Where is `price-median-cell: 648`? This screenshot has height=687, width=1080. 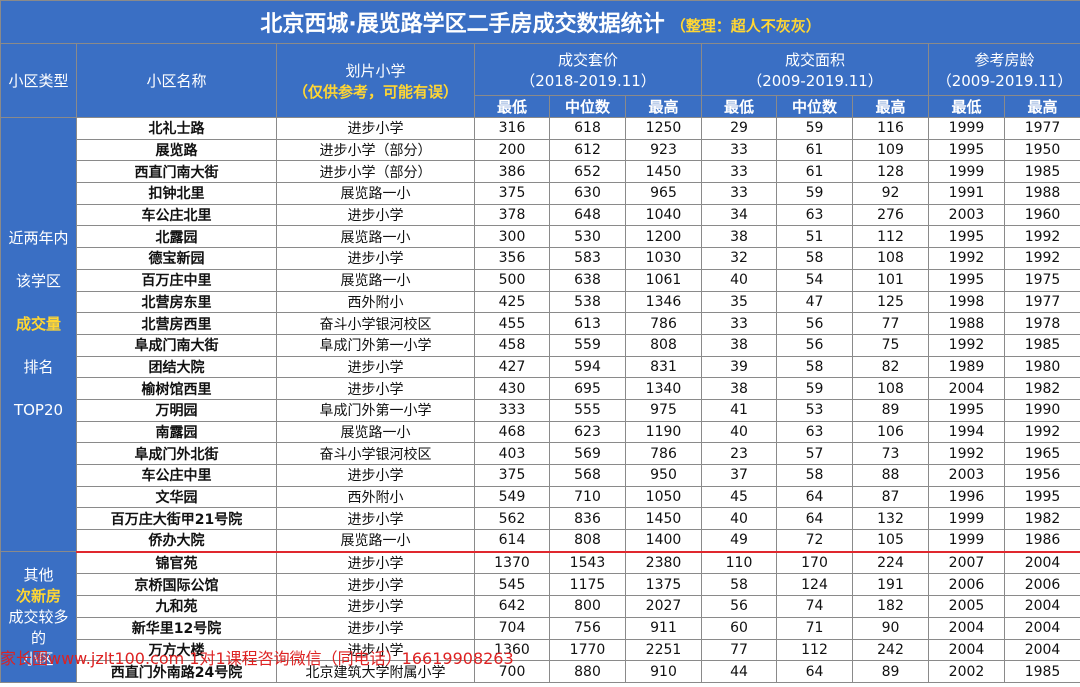 price-median-cell: 648 is located at coordinates (587, 215).